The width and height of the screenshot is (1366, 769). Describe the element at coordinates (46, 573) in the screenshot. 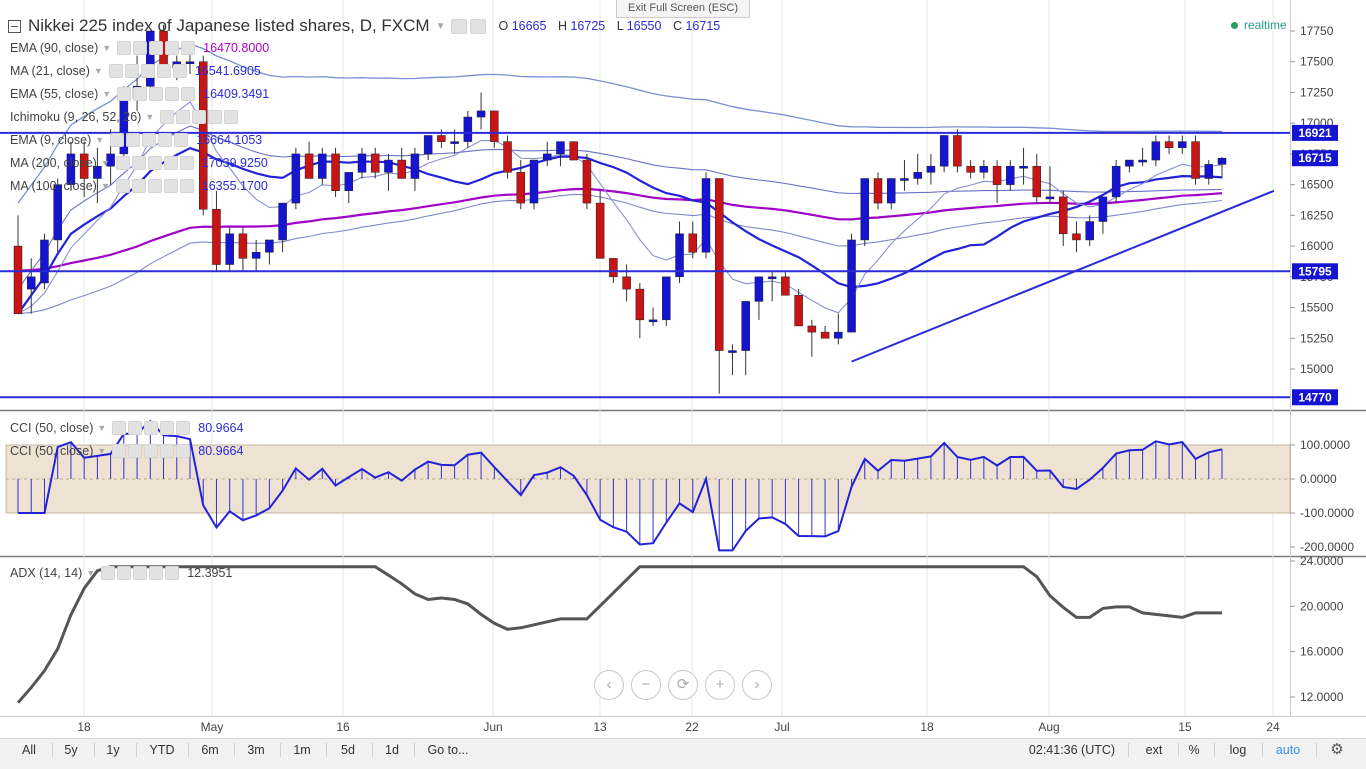

I see `indicator-name: ADX (14, 14)` at that location.